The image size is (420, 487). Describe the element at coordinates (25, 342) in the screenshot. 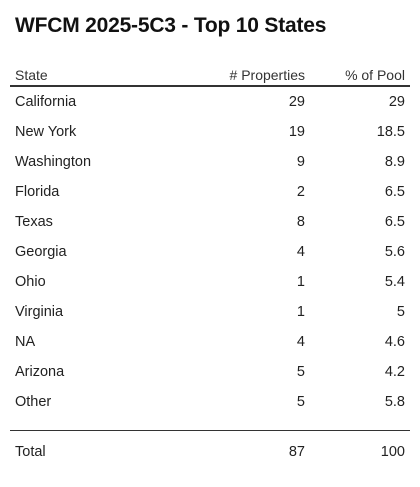

I see `cell-state: NA` at that location.